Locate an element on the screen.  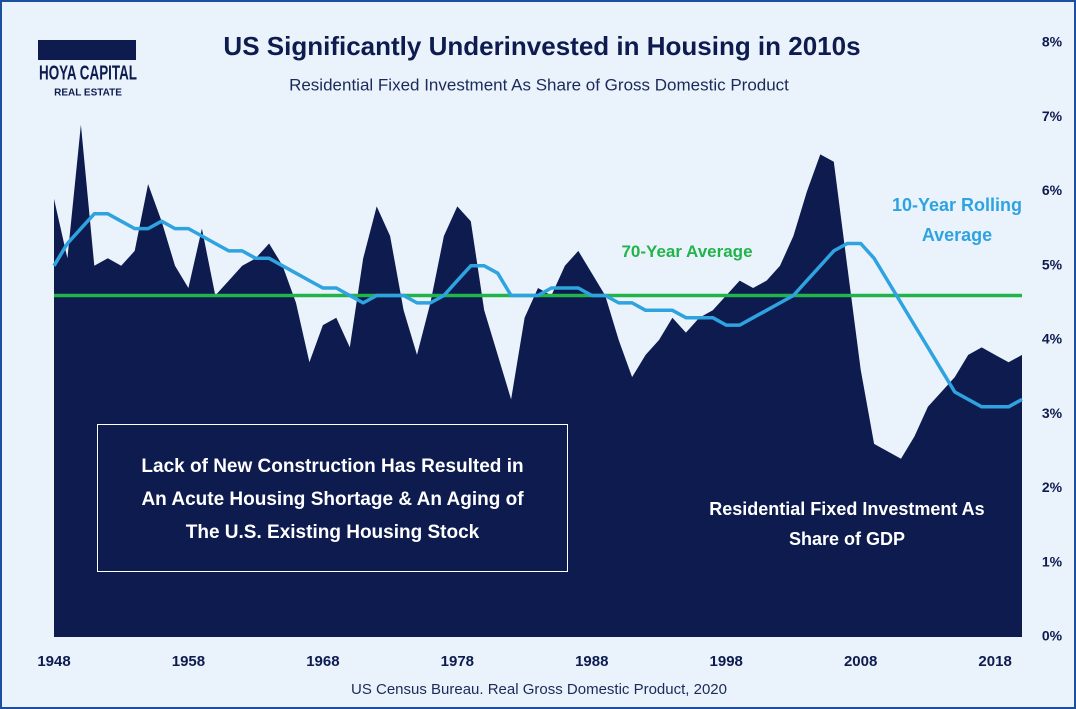
logo-skyline is located at coordinates (87, 50).